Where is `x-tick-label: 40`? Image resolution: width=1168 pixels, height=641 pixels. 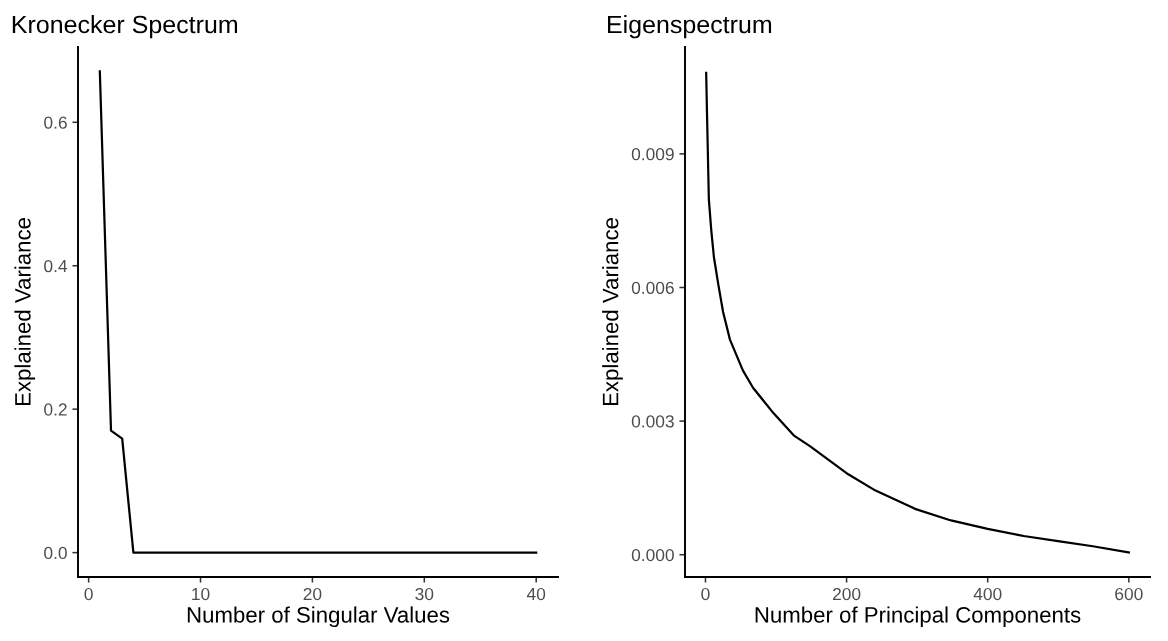 x-tick-label: 40 is located at coordinates (536, 594).